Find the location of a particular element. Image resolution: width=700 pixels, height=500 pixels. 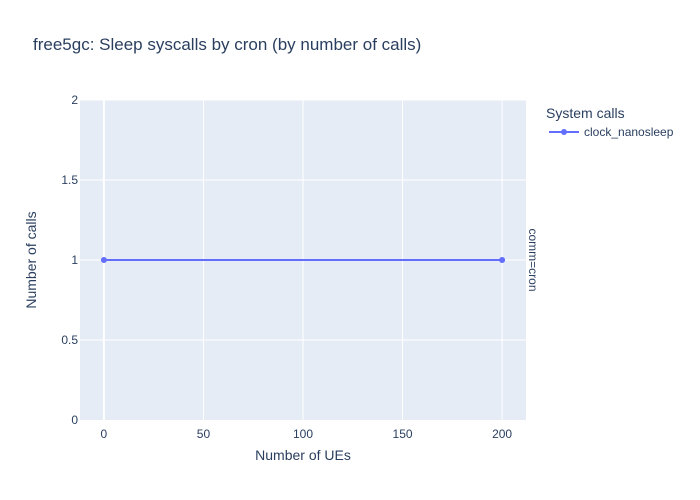

x-axis-title: Number of UEs is located at coordinates (303, 455).